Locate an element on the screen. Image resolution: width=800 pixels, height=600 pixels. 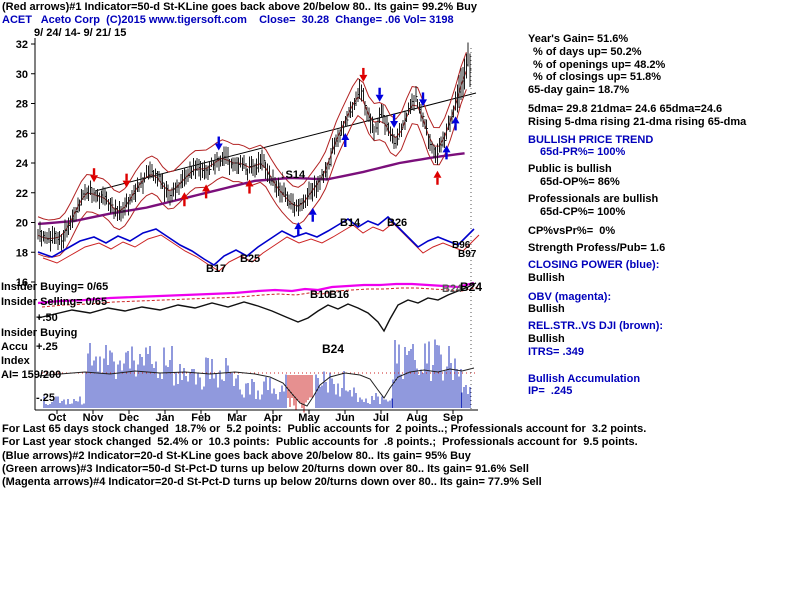
accum-scale-label: Index is located at coordinates (15, 361).